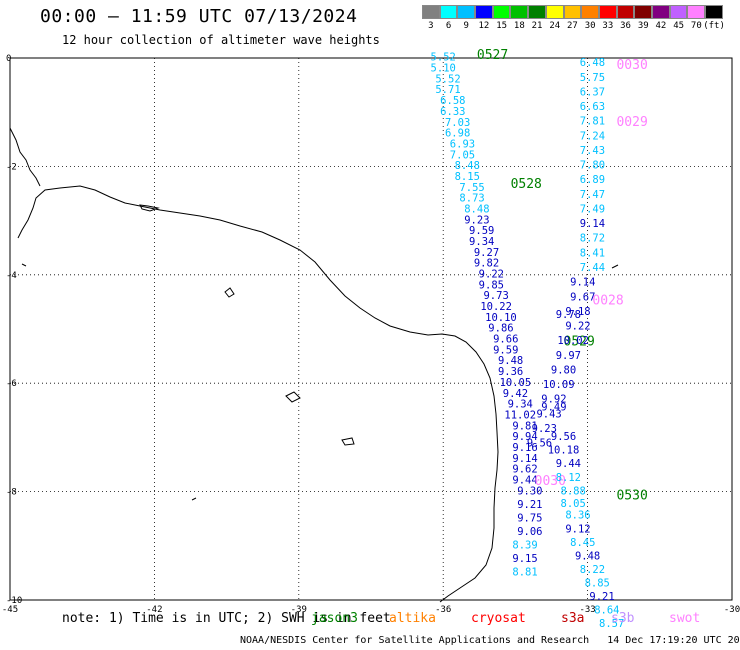  Describe the element at coordinates (486, 253) in the screenshot. I see `wave-height-value: 9.27` at that location.